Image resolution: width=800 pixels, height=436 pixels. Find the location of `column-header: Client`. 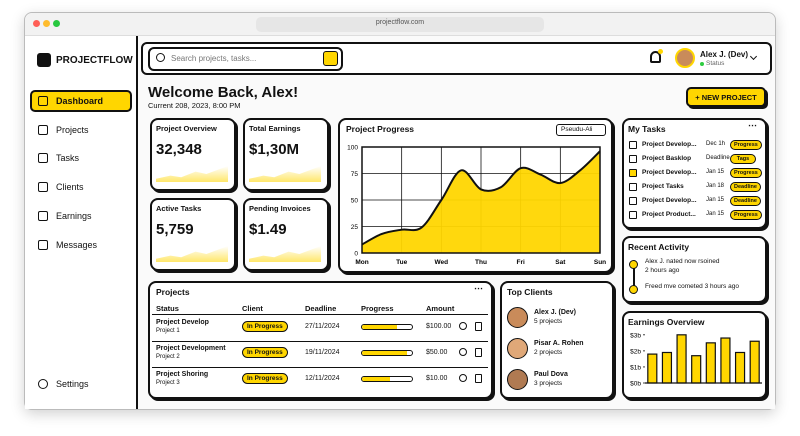

column-header: Client is located at coordinates (252, 308).